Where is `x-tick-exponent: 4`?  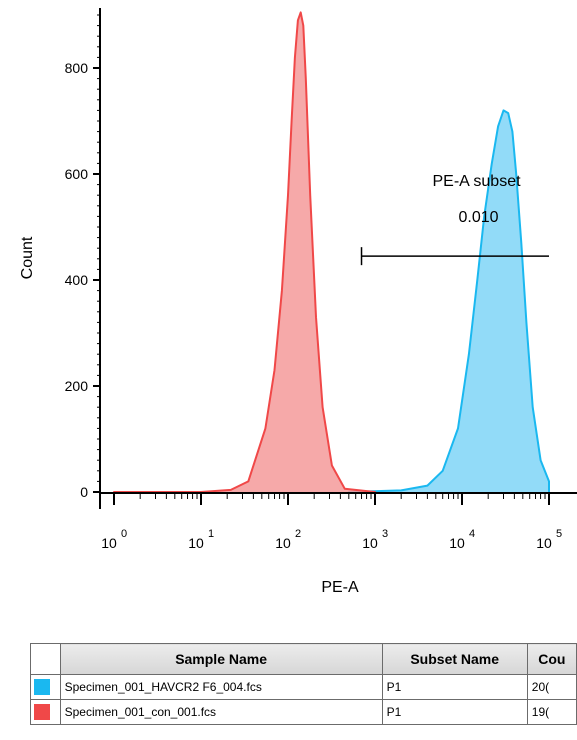 x-tick-exponent: 4 is located at coordinates (472, 534).